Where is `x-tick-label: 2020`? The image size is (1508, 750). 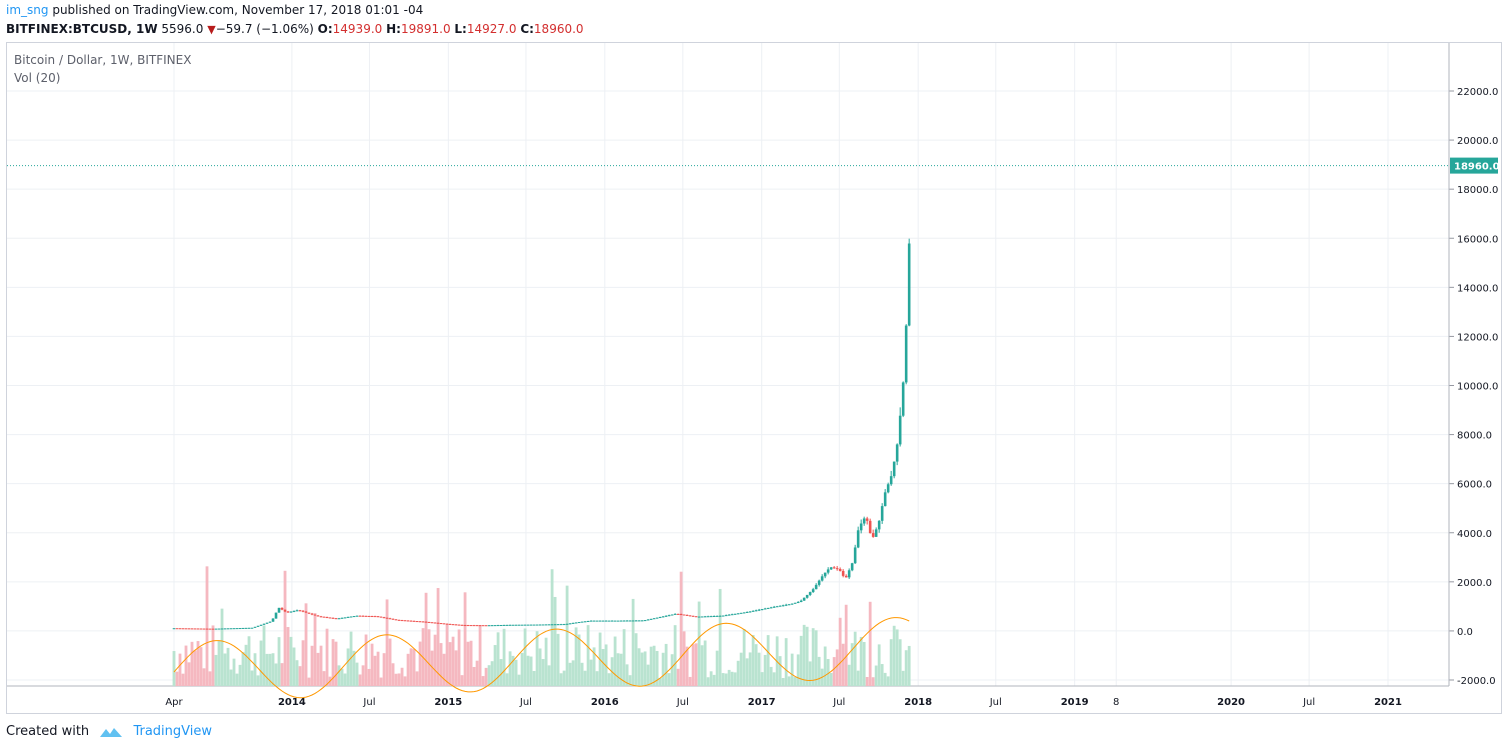
x-tick-label: 2020 is located at coordinates (1231, 702).